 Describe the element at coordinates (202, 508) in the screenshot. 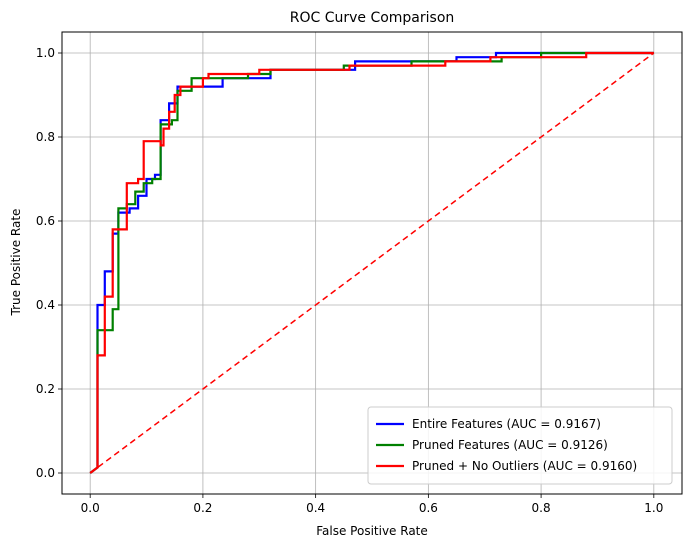

I see `x-tick-label: 0.2` at that location.